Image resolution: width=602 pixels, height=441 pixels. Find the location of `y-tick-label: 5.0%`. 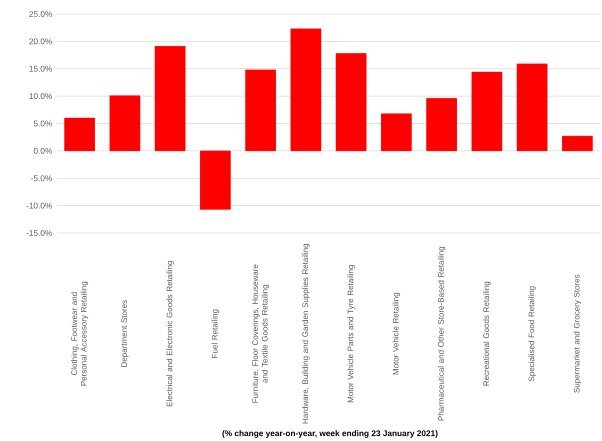

y-tick-label: 5.0% is located at coordinates (43, 123).